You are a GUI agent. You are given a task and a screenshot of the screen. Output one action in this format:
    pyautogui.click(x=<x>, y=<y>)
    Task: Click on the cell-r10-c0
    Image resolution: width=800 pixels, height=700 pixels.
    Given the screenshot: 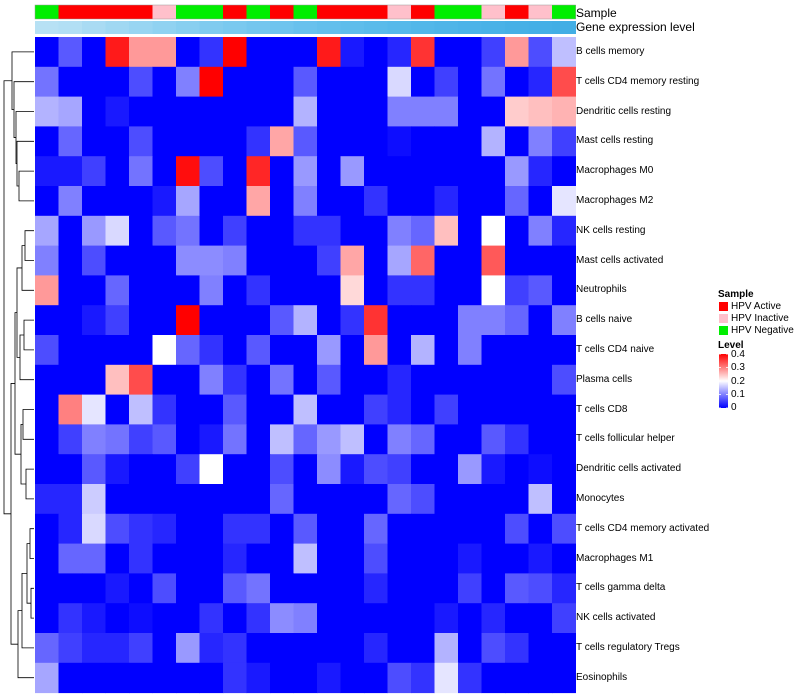 What is the action you would take?
    pyautogui.click(x=47, y=350)
    